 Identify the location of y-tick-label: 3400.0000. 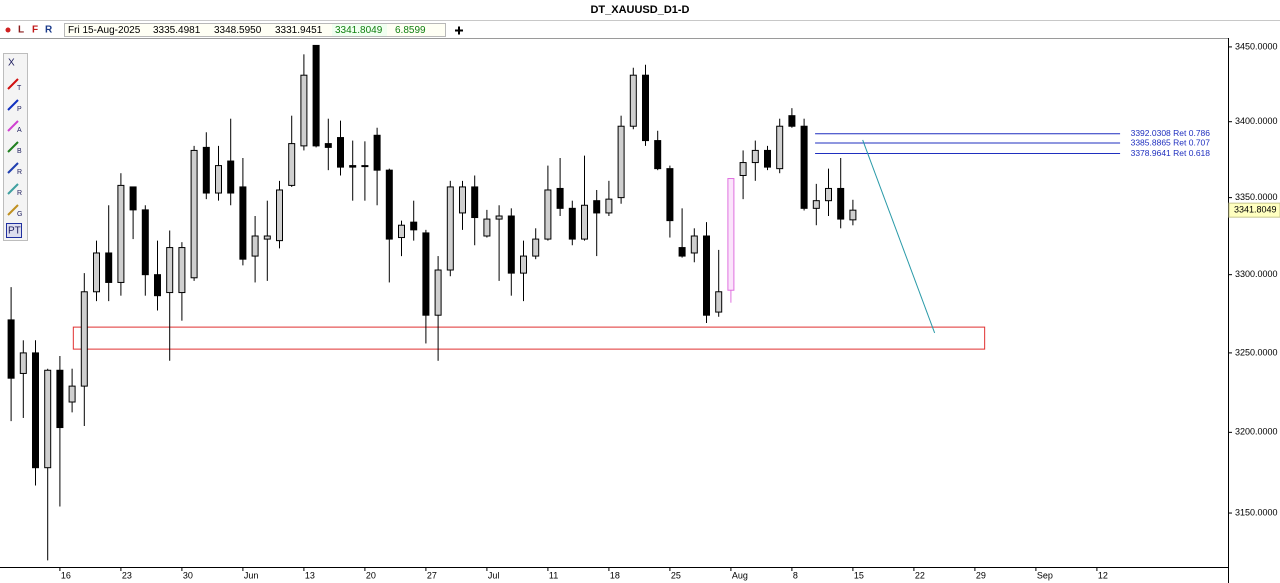
(1256, 121).